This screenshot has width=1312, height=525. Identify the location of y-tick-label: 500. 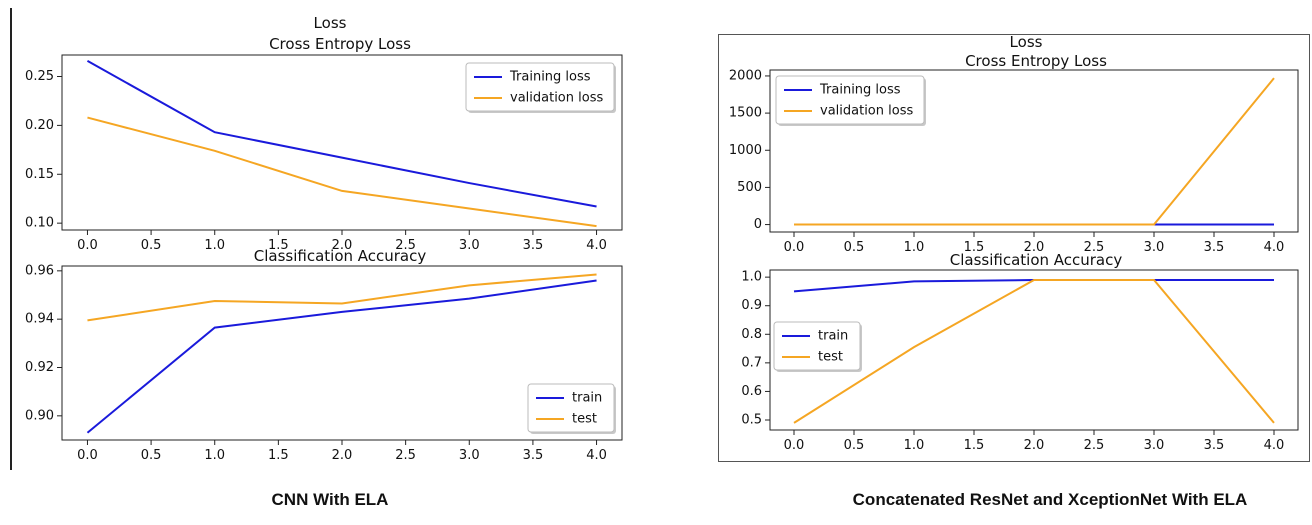
(749, 187).